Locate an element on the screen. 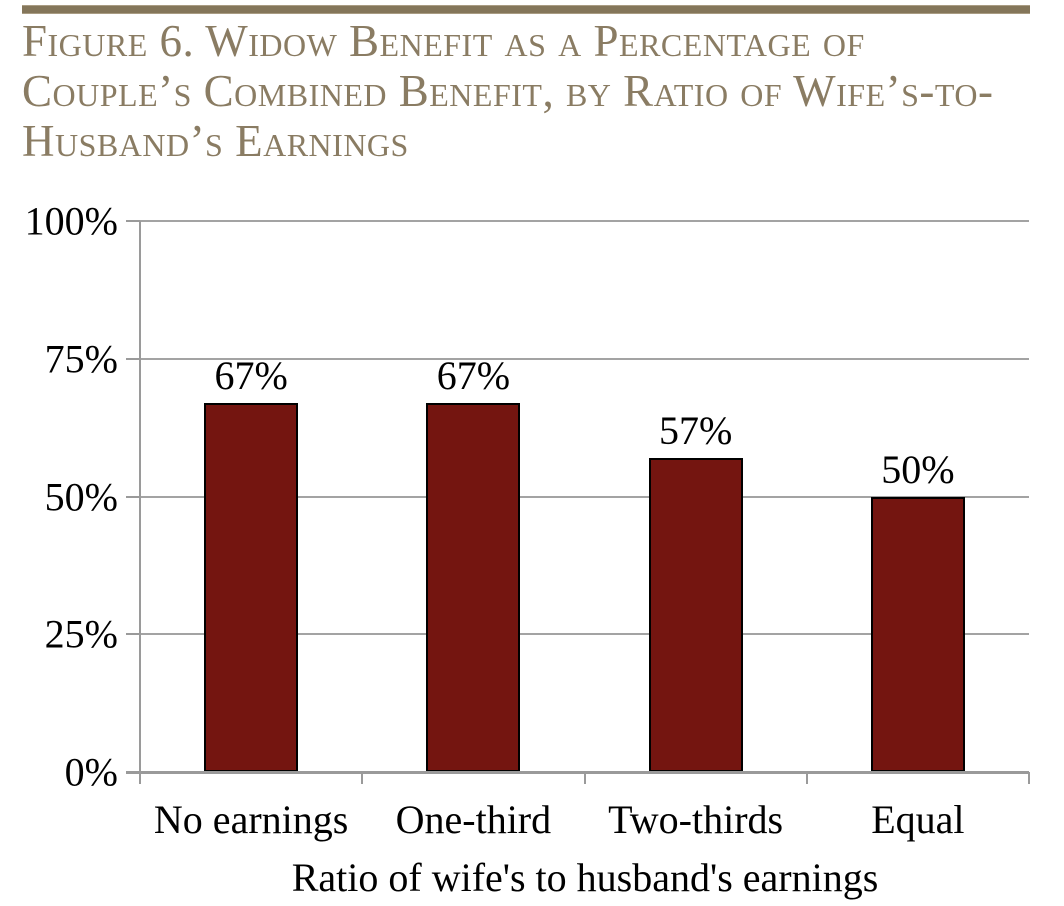 The height and width of the screenshot is (906, 1064). y-tick-label: 50% is located at coordinates (81, 496).